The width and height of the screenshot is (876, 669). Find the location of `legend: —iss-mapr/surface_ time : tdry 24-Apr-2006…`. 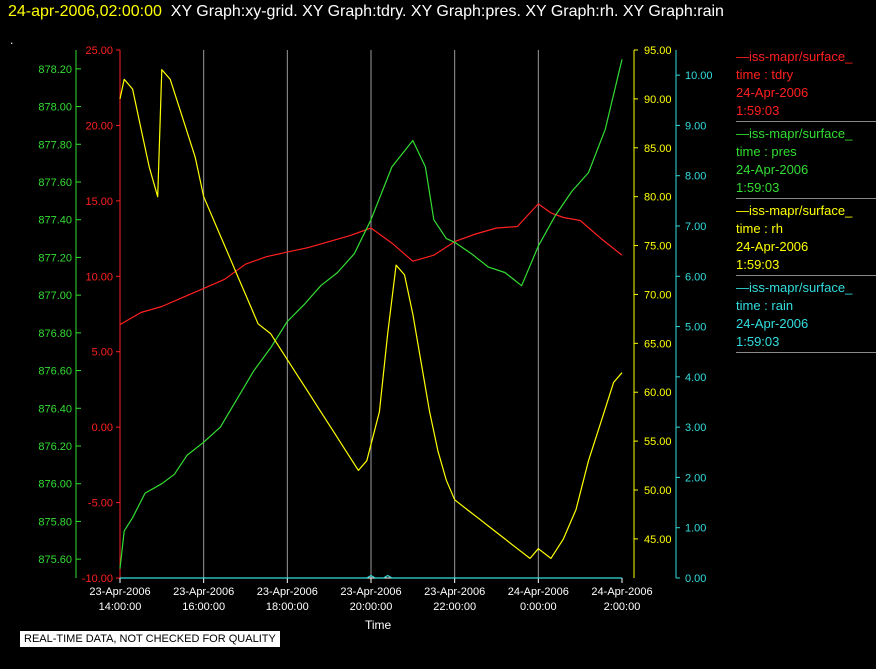

legend: —iss-mapr/surface_ time : tdry 24-Apr-2006… is located at coordinates (806, 202).